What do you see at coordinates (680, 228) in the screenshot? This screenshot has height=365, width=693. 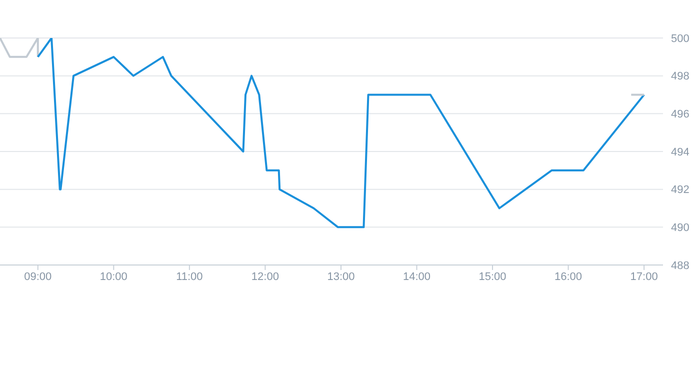 I see `y-tick-label: 490` at bounding box center [680, 228].